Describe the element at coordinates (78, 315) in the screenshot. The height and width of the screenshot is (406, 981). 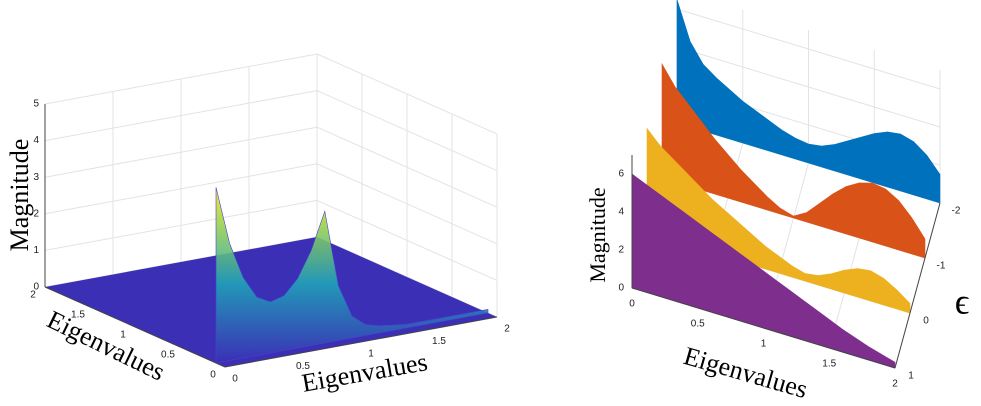
I see `y-tick-label: 1.5` at that location.